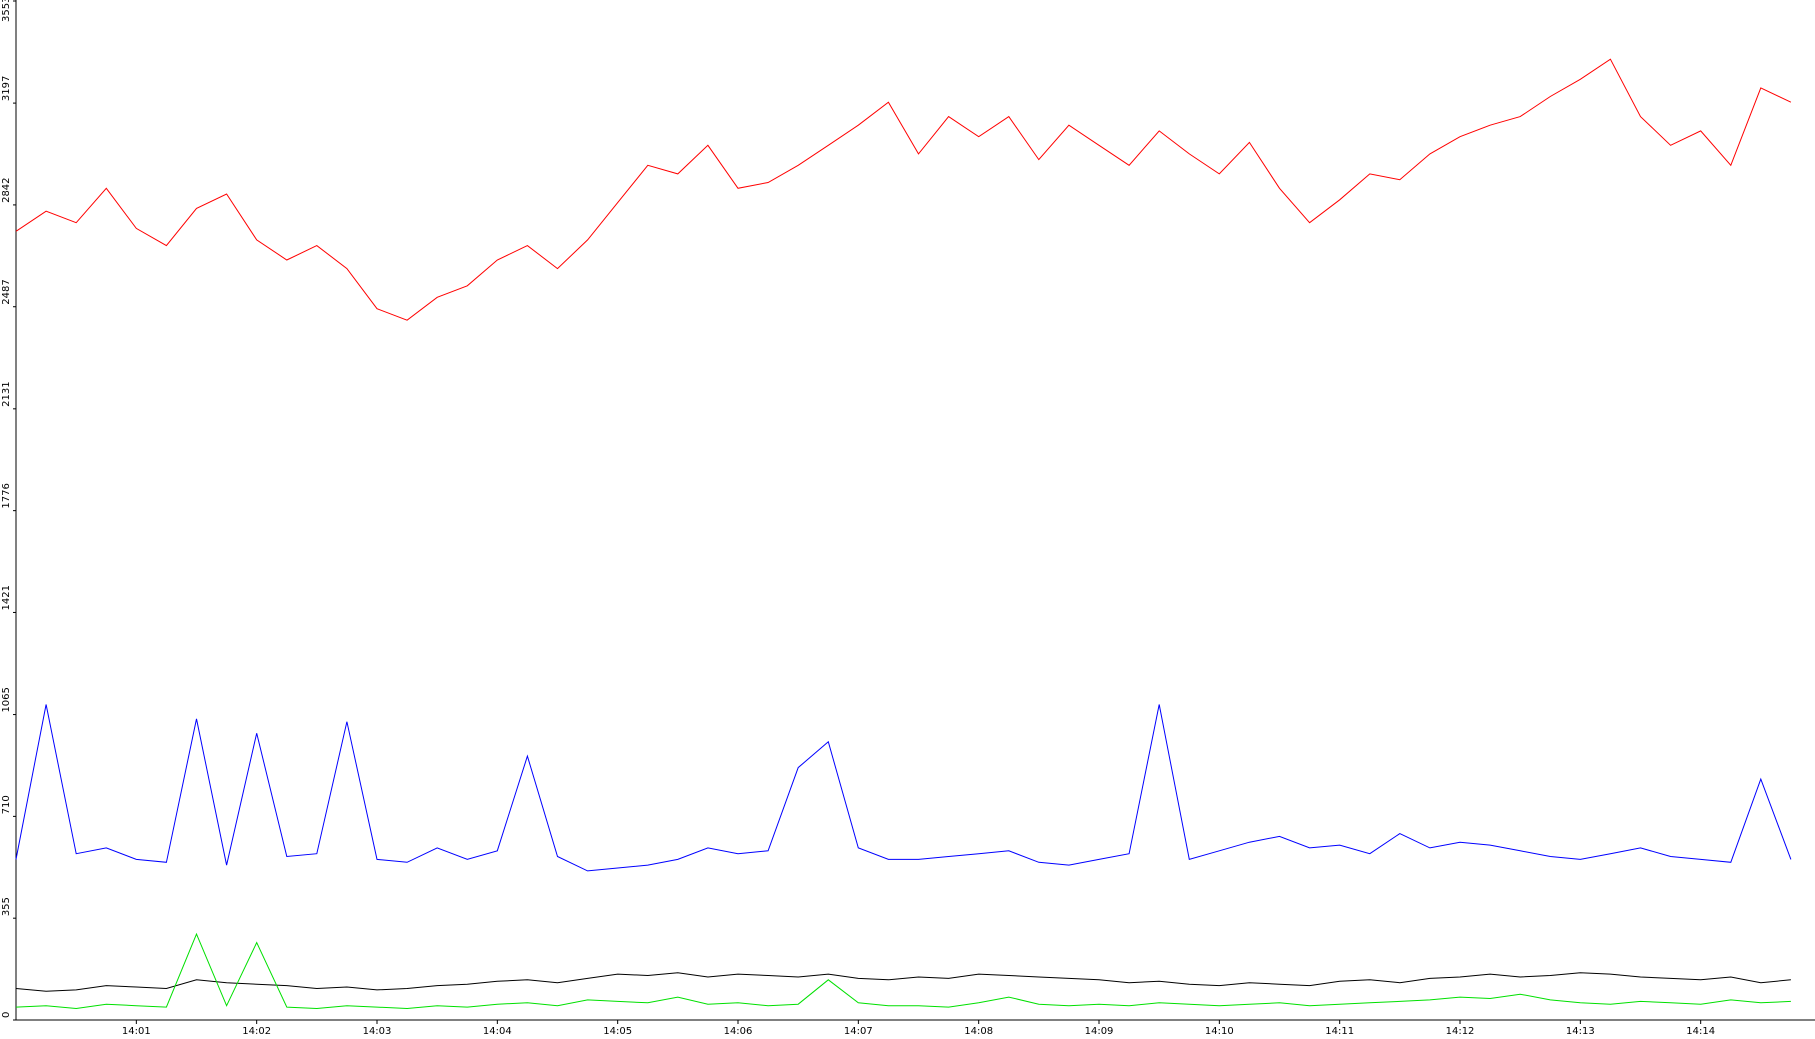  I want to click on x-tick-label: 14:01, so click(136, 1031).